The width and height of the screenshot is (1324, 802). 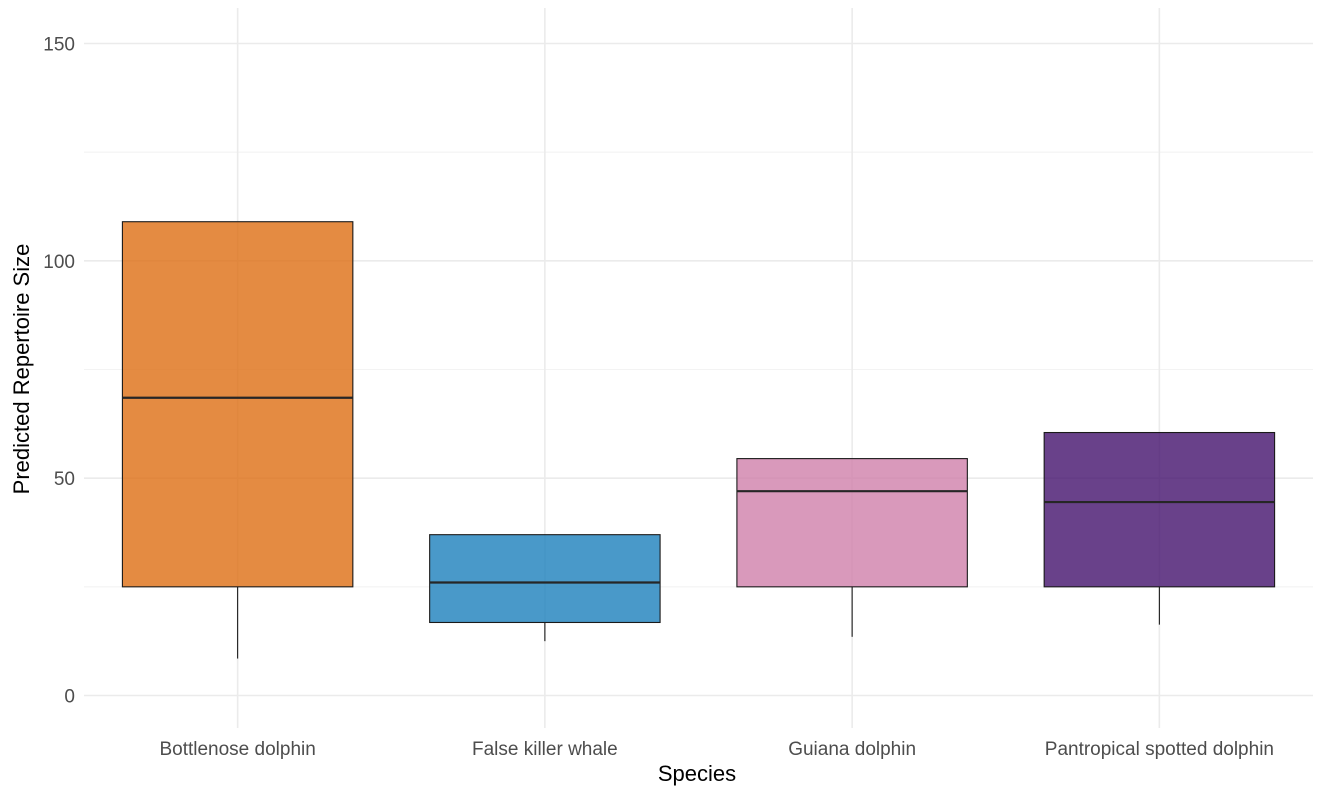 I want to click on y-tick-label: 0, so click(x=69, y=697).